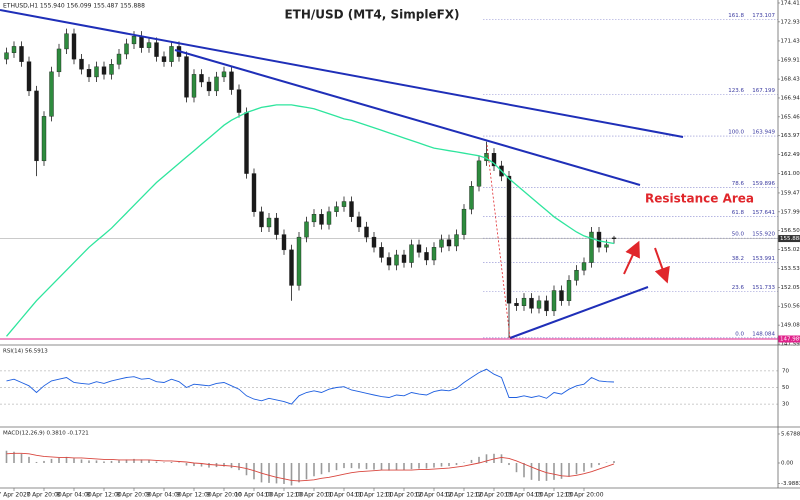 This screenshot has height=500, width=800. Describe the element at coordinates (662, 265) in the screenshot. I see `arrow` at that location.